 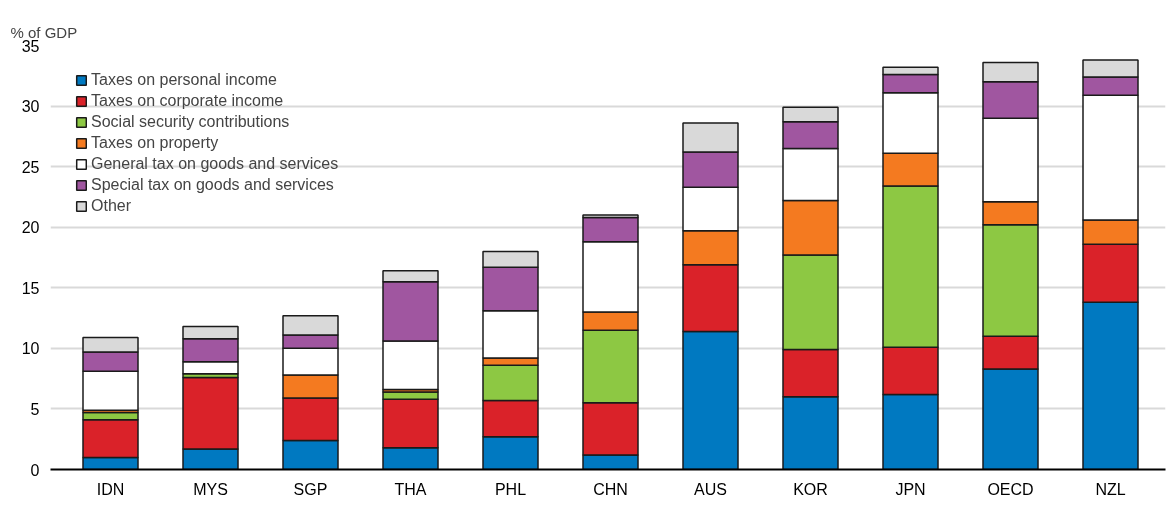 What do you see at coordinates (910, 489) in the screenshot?
I see `x-tick-label: JPN` at bounding box center [910, 489].